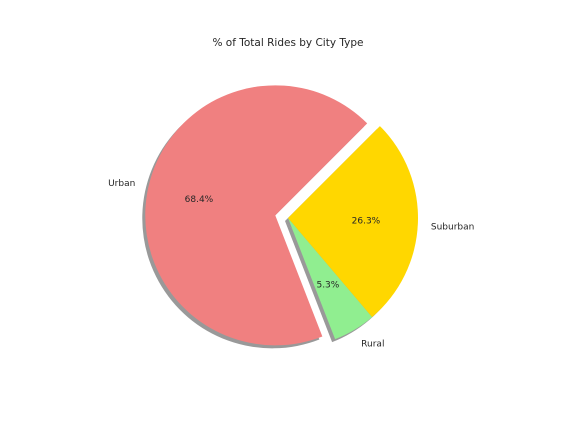  Describe the element at coordinates (330, 279) in the screenshot. I see `slice-rural` at that location.